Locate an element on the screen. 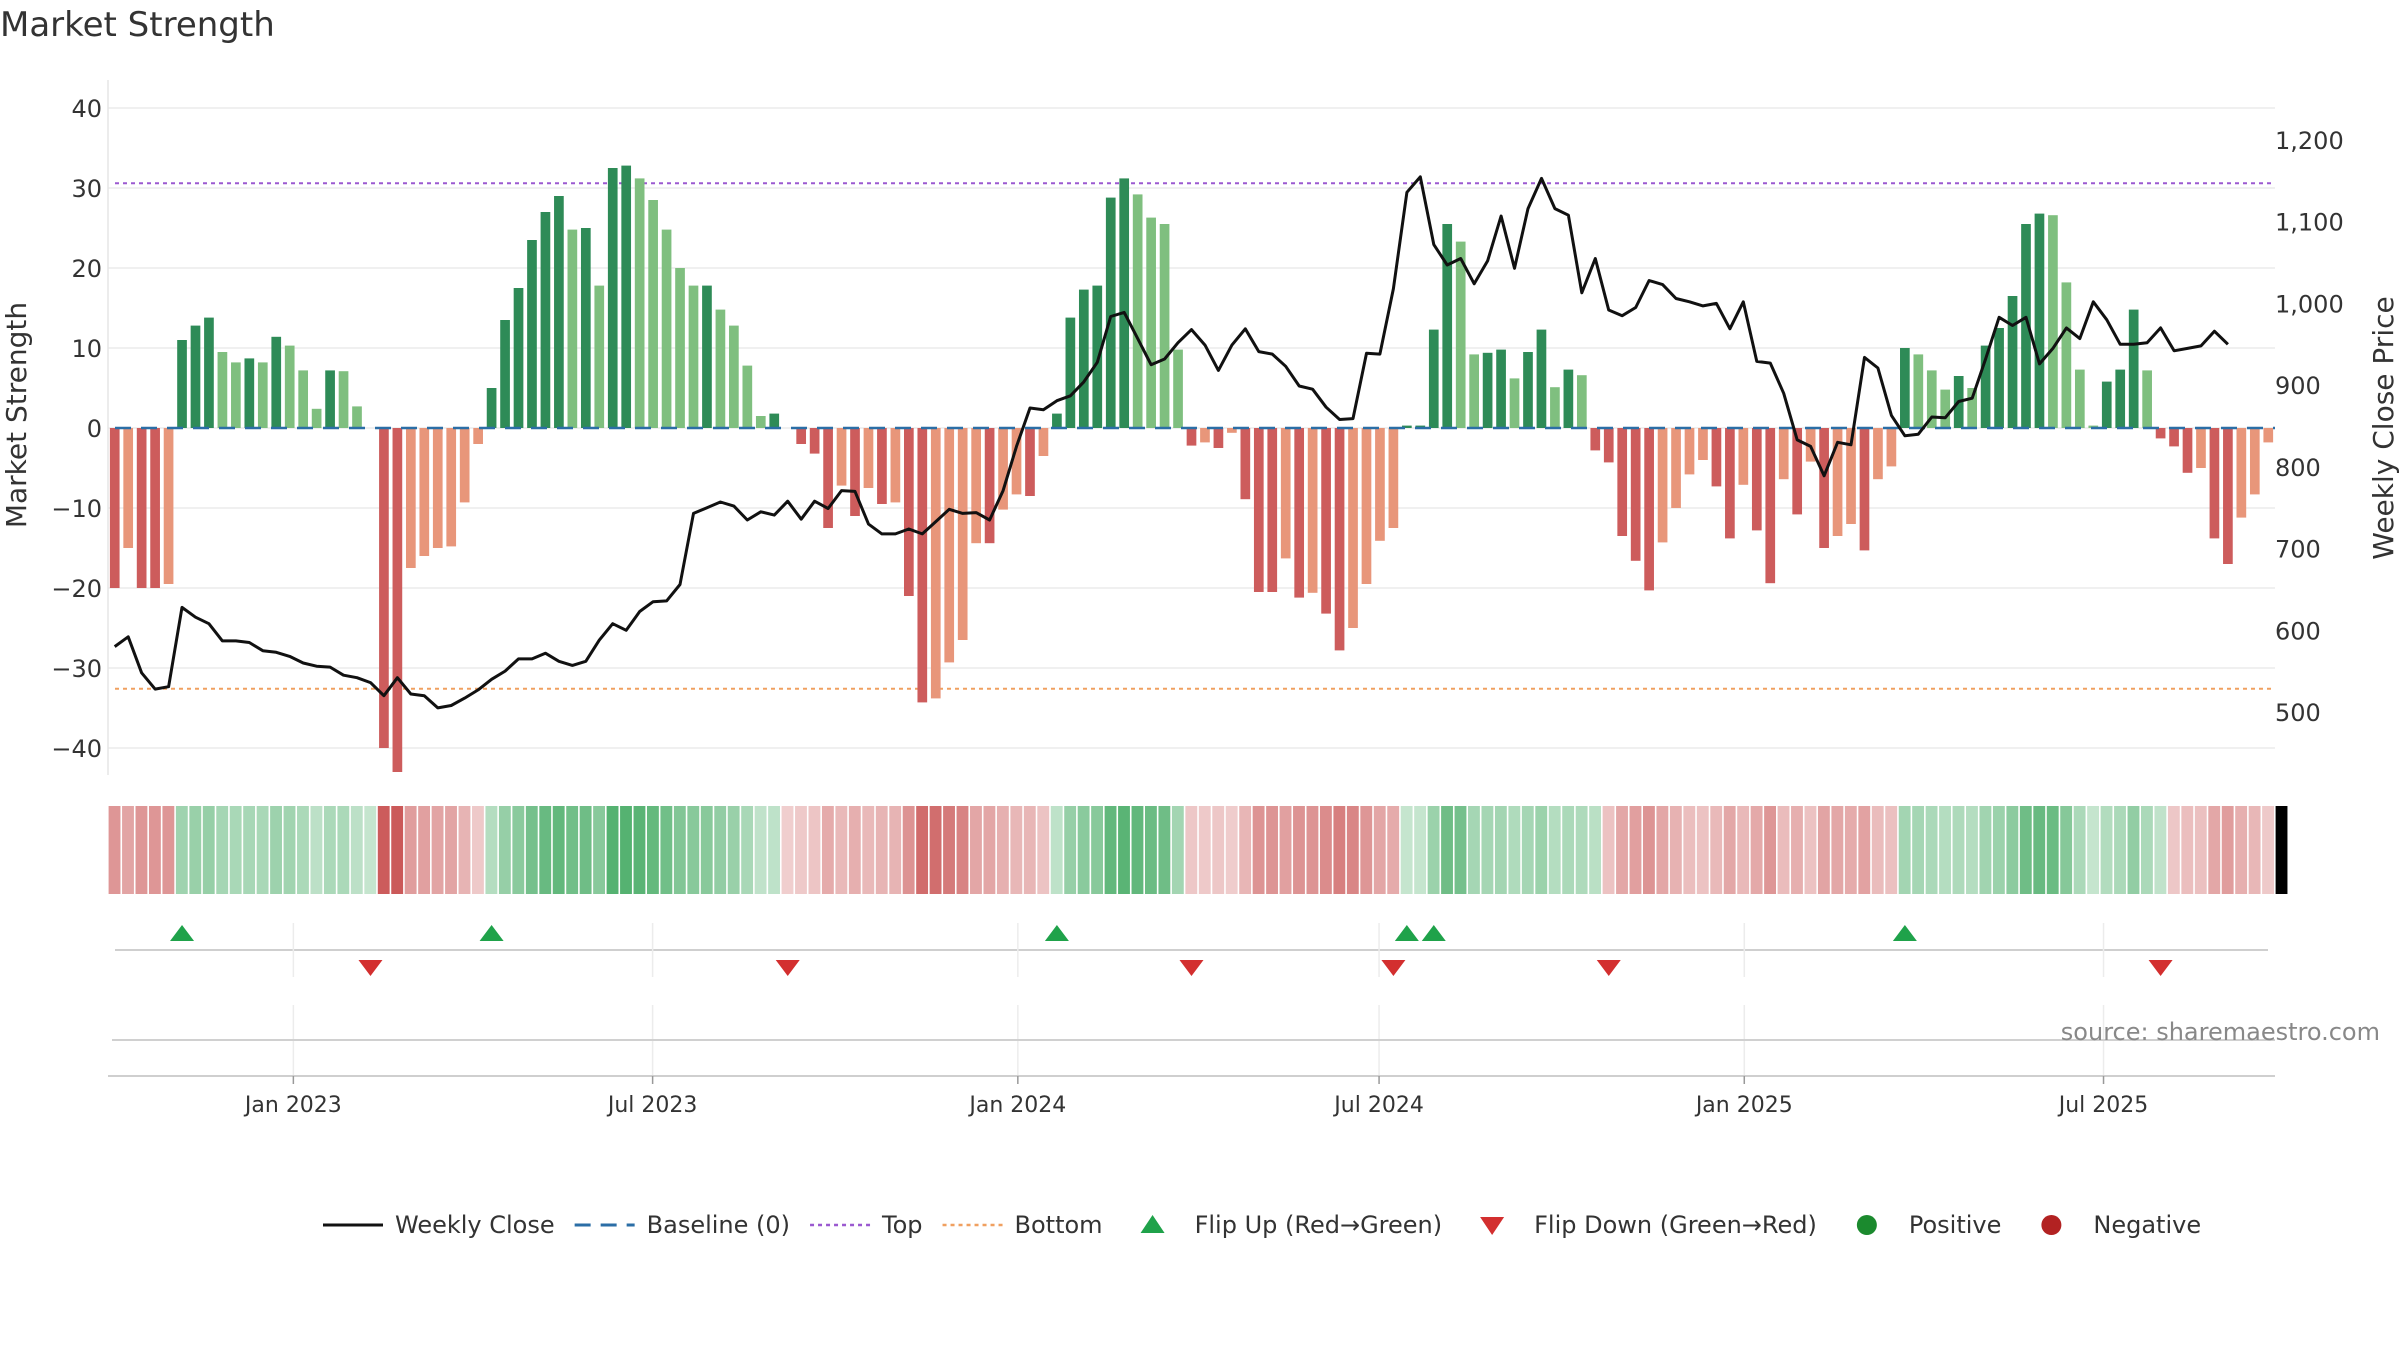 This screenshot has width=2400, height=1350. y-tick-label-left: 20 is located at coordinates (86, 269).